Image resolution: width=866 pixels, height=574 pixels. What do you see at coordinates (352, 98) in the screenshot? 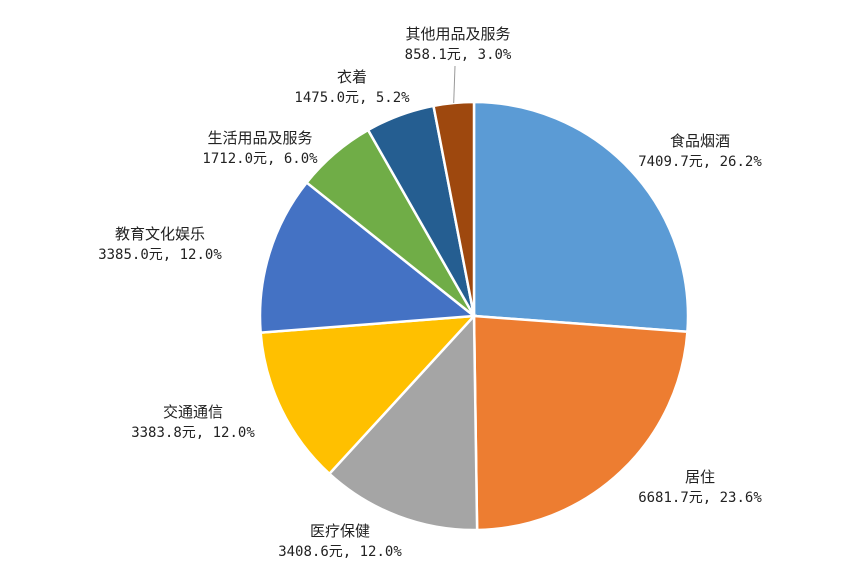
I see `slice-label-value-7: 1475.0元, 5.2%` at bounding box center [352, 98].